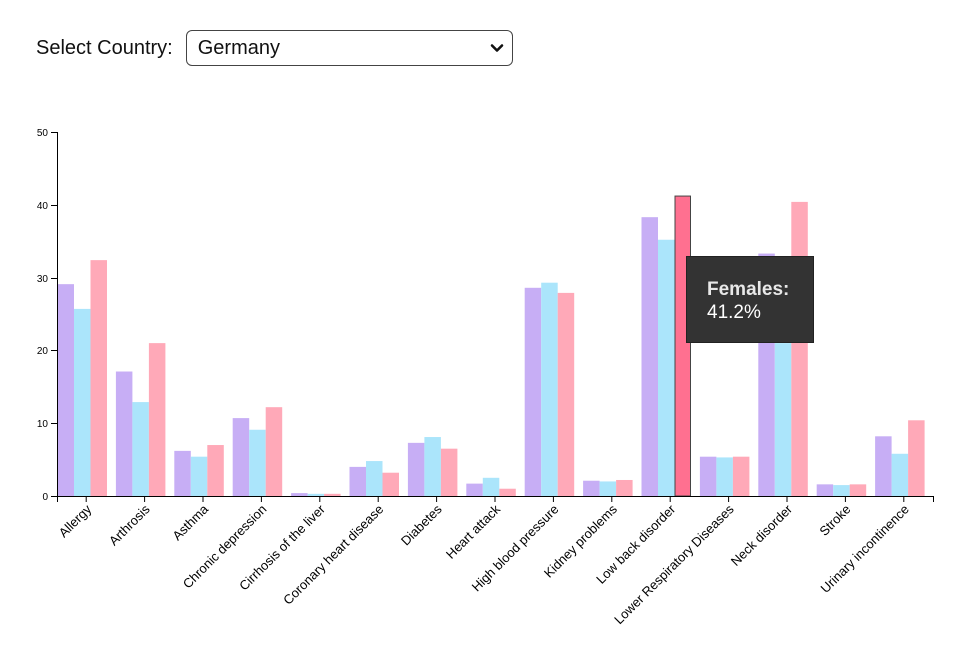 The height and width of the screenshot is (652, 960). I want to click on y-tick-label: 40, so click(43, 206).